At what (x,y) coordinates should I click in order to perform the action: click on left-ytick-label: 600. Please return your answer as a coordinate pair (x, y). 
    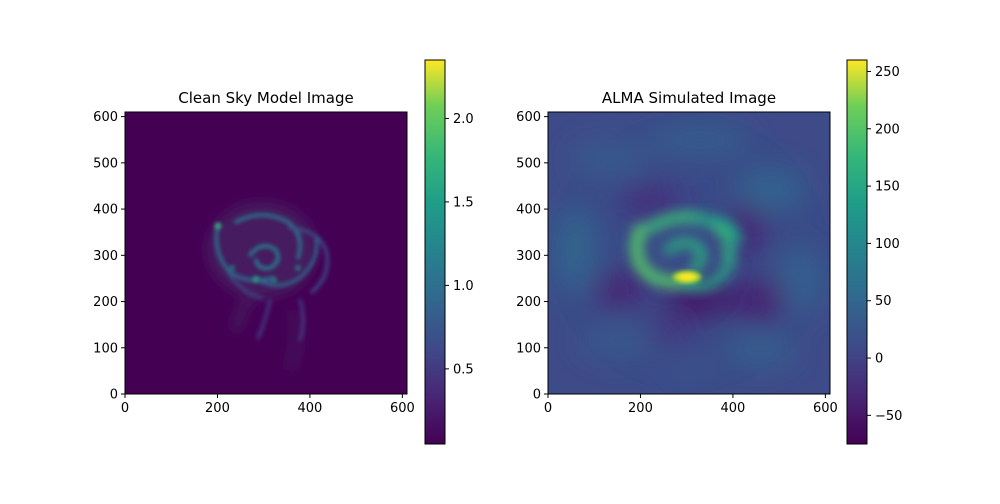
    Looking at the image, I should click on (105, 117).